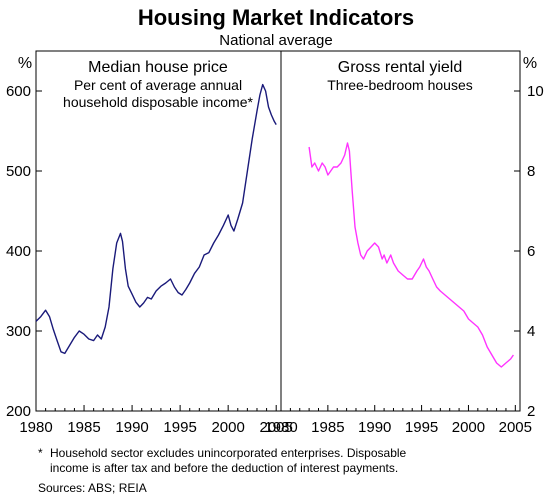 The width and height of the screenshot is (552, 501). I want to click on y-tick-label-left: 200, so click(18, 411).